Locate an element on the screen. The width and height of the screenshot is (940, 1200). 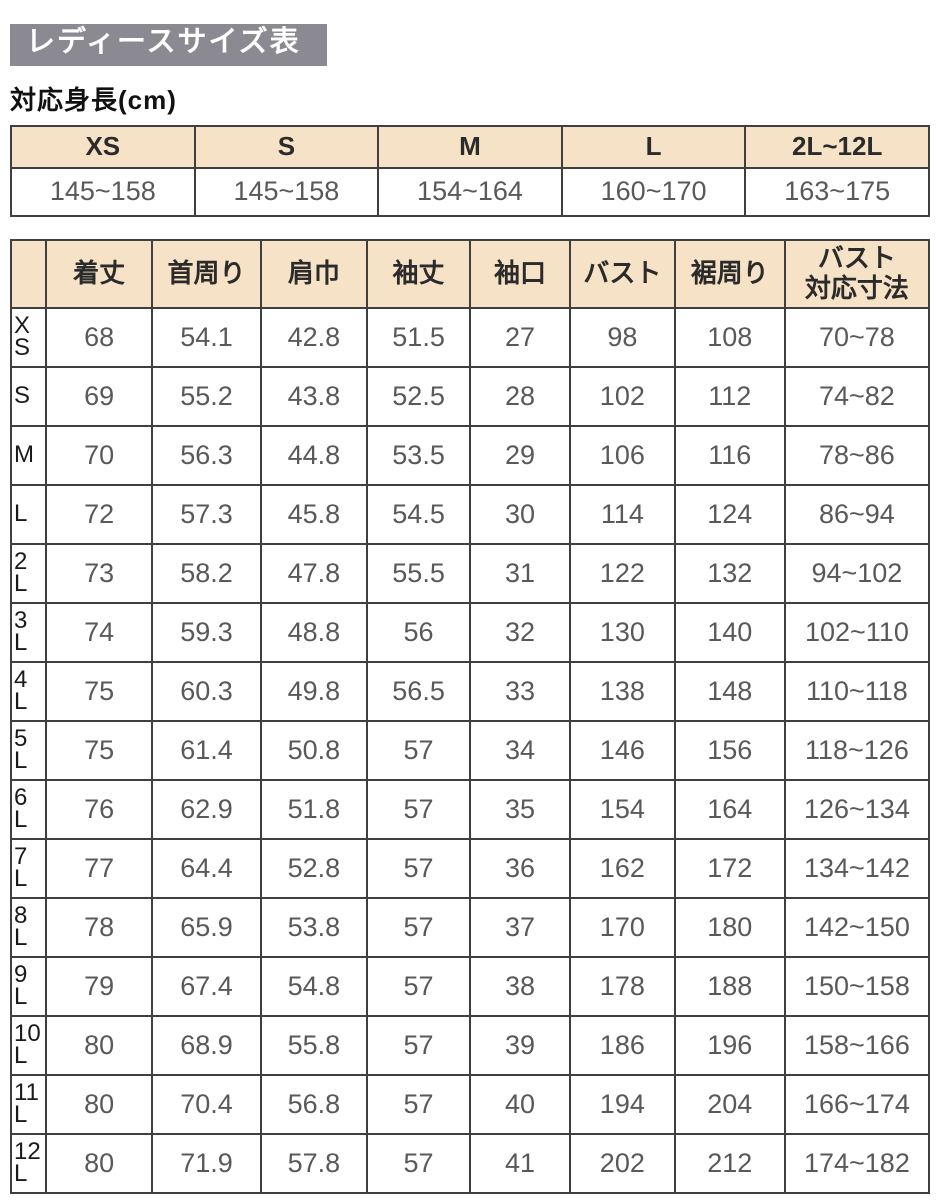
size-value-cell: 132 is located at coordinates (729, 573).